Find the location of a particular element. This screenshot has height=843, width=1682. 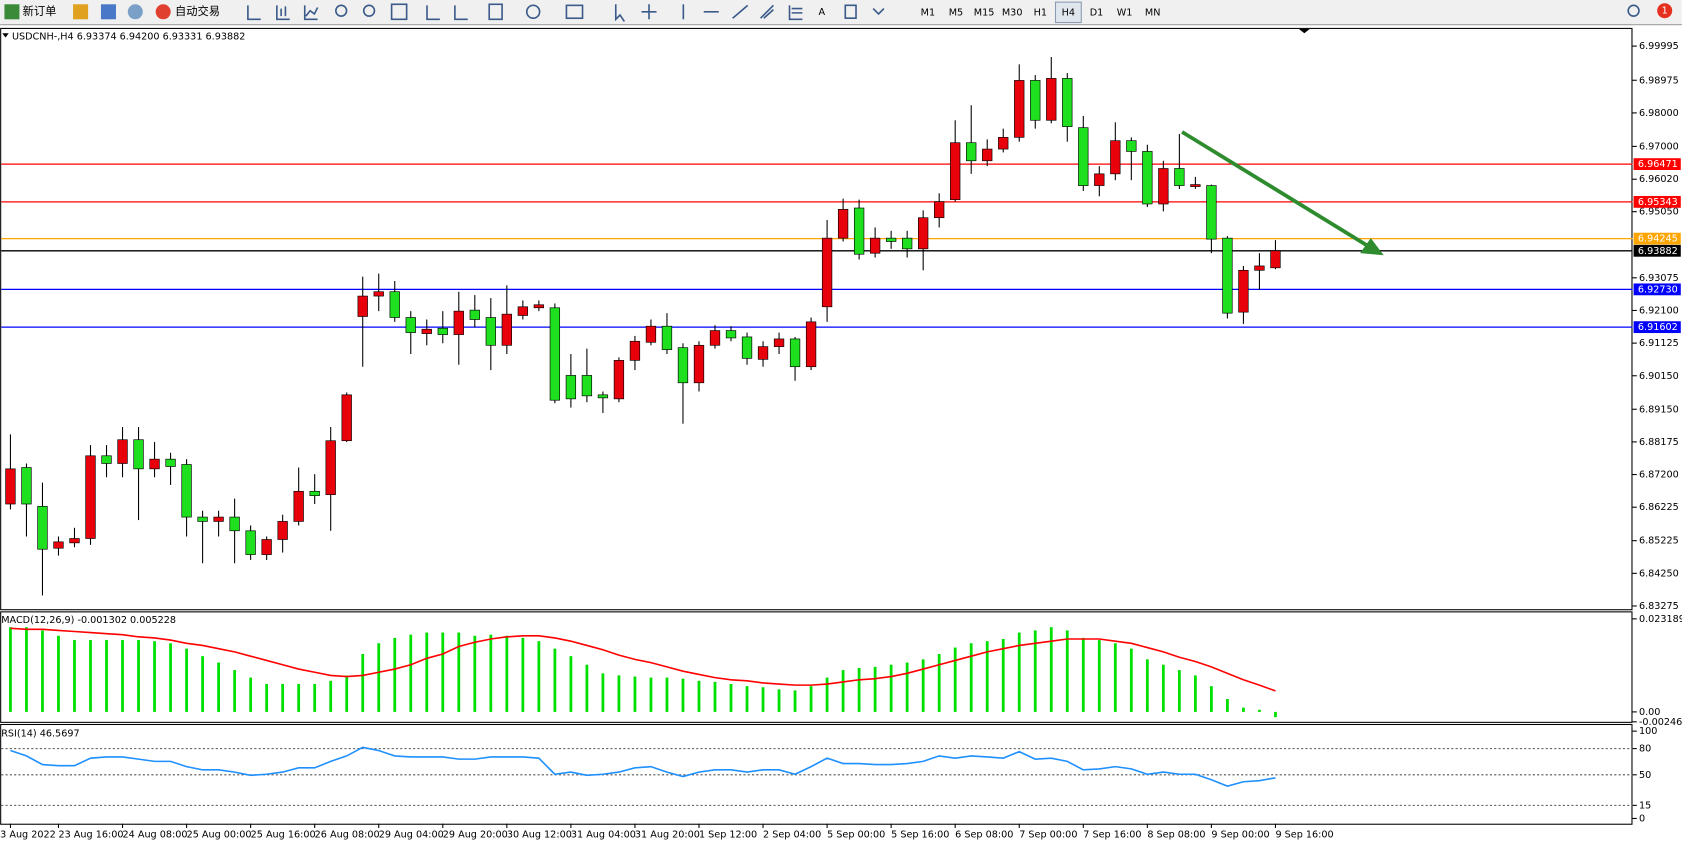

signal-line is located at coordinates (643, 659).